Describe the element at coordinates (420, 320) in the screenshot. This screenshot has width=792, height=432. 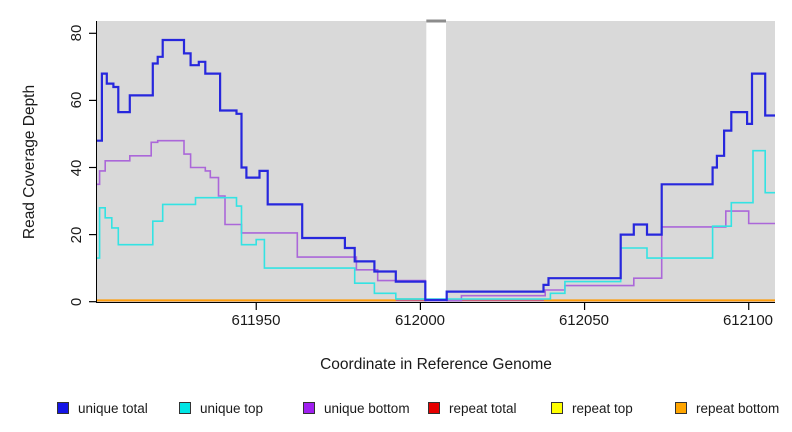
I see `x-tick-label-612000: 612000` at that location.